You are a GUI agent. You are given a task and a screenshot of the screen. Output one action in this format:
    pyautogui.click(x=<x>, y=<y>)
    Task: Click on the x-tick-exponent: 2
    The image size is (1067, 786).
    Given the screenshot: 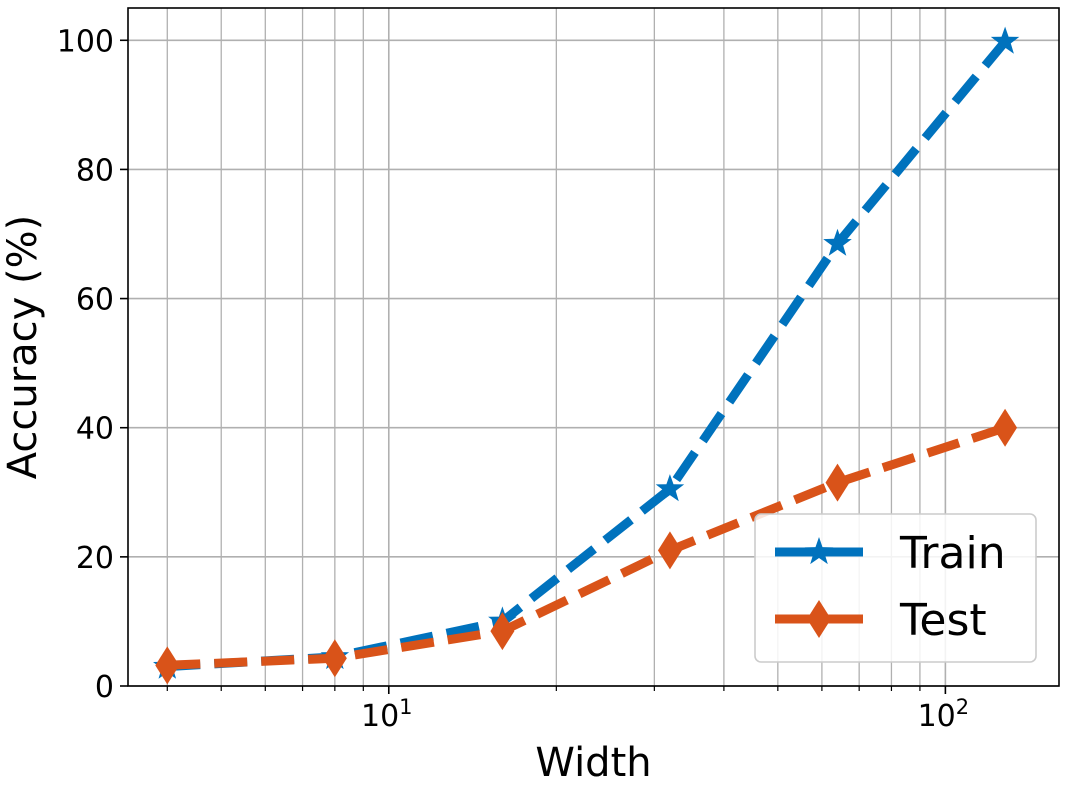 What is the action you would take?
    pyautogui.click(x=962, y=707)
    